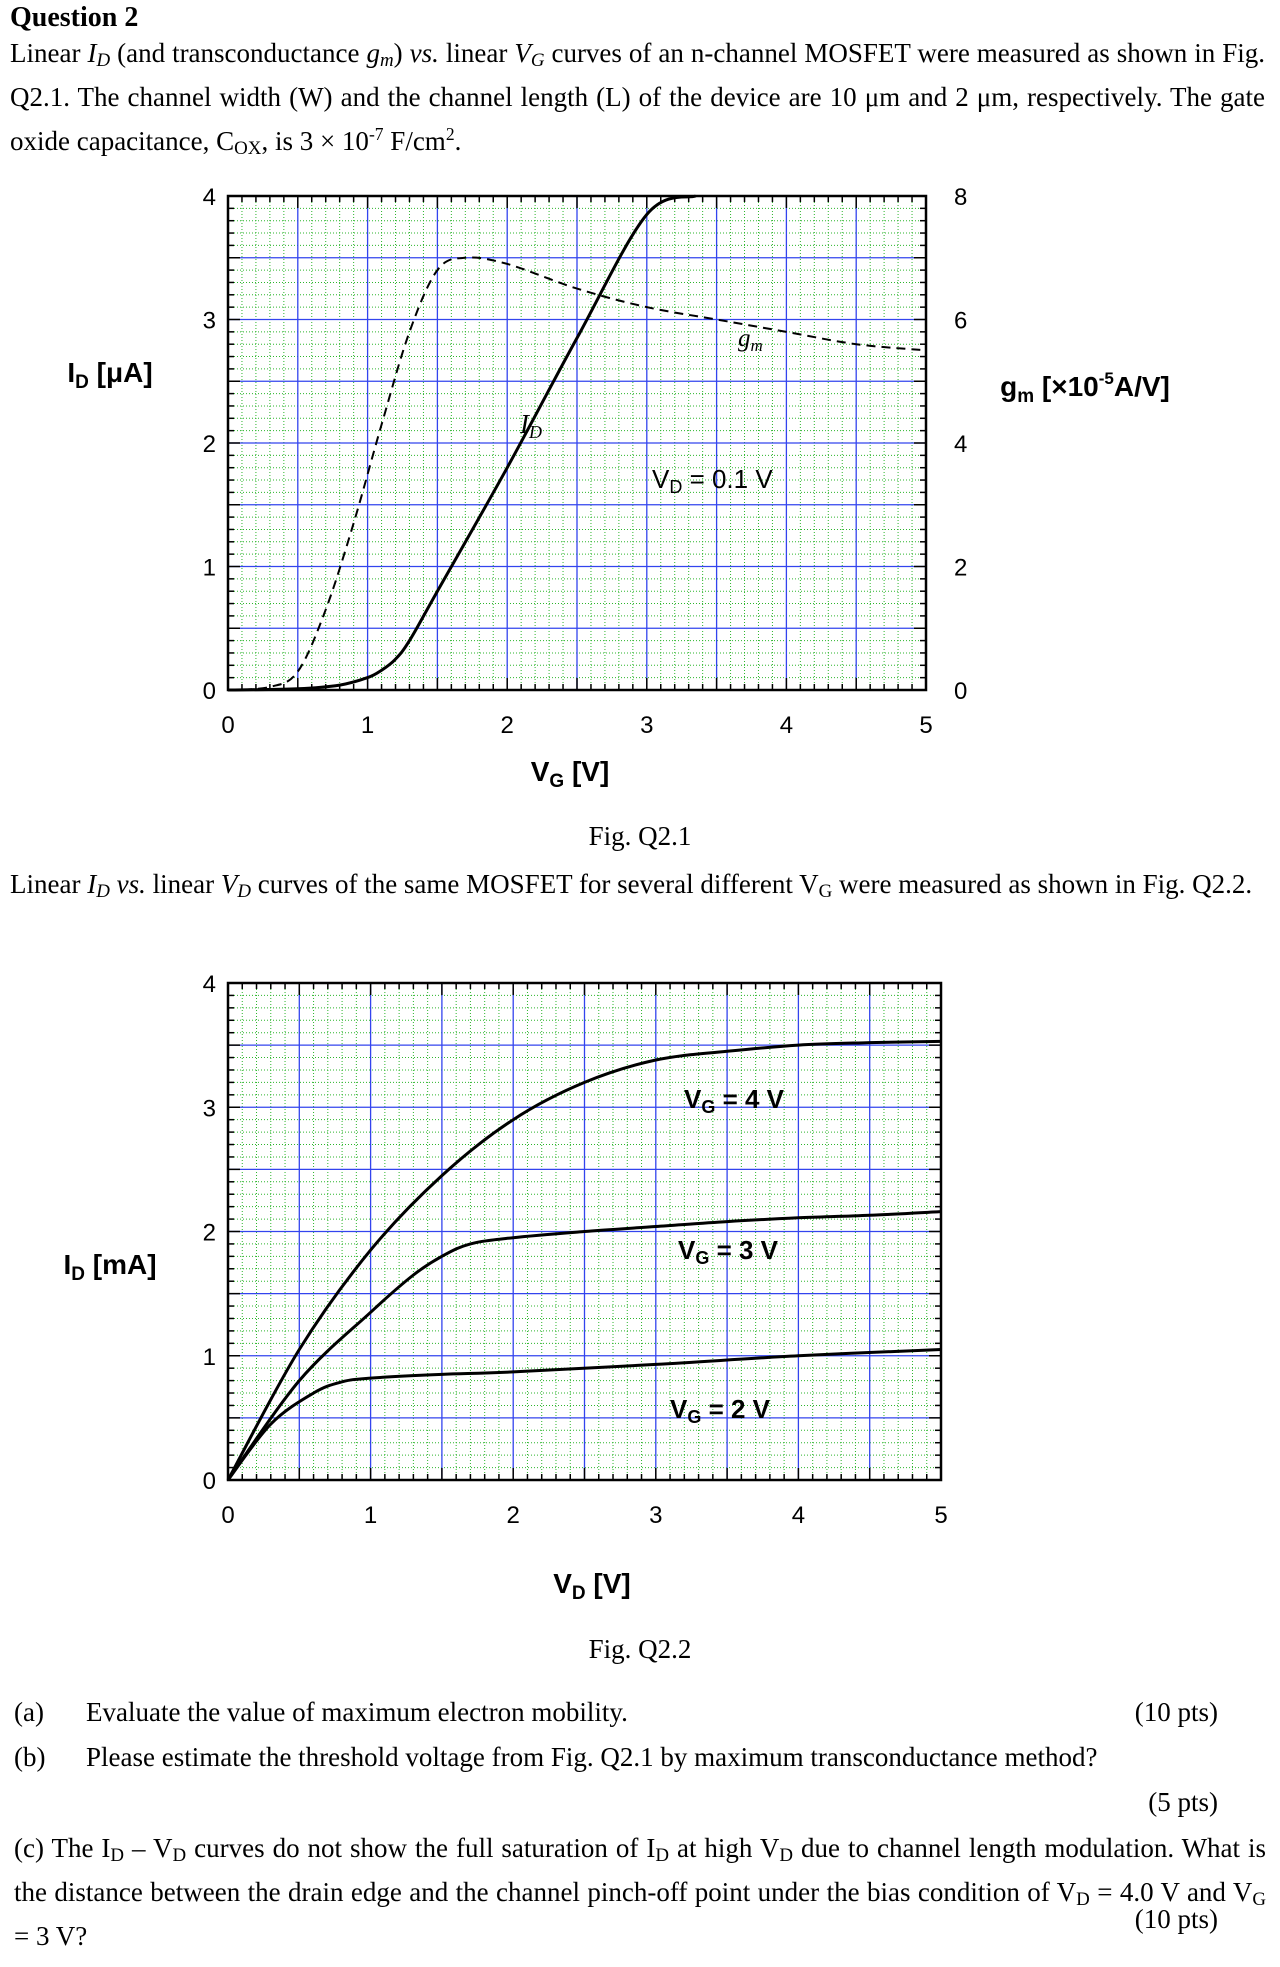  I want to click on vg-3v-curve, so click(584, 1345).